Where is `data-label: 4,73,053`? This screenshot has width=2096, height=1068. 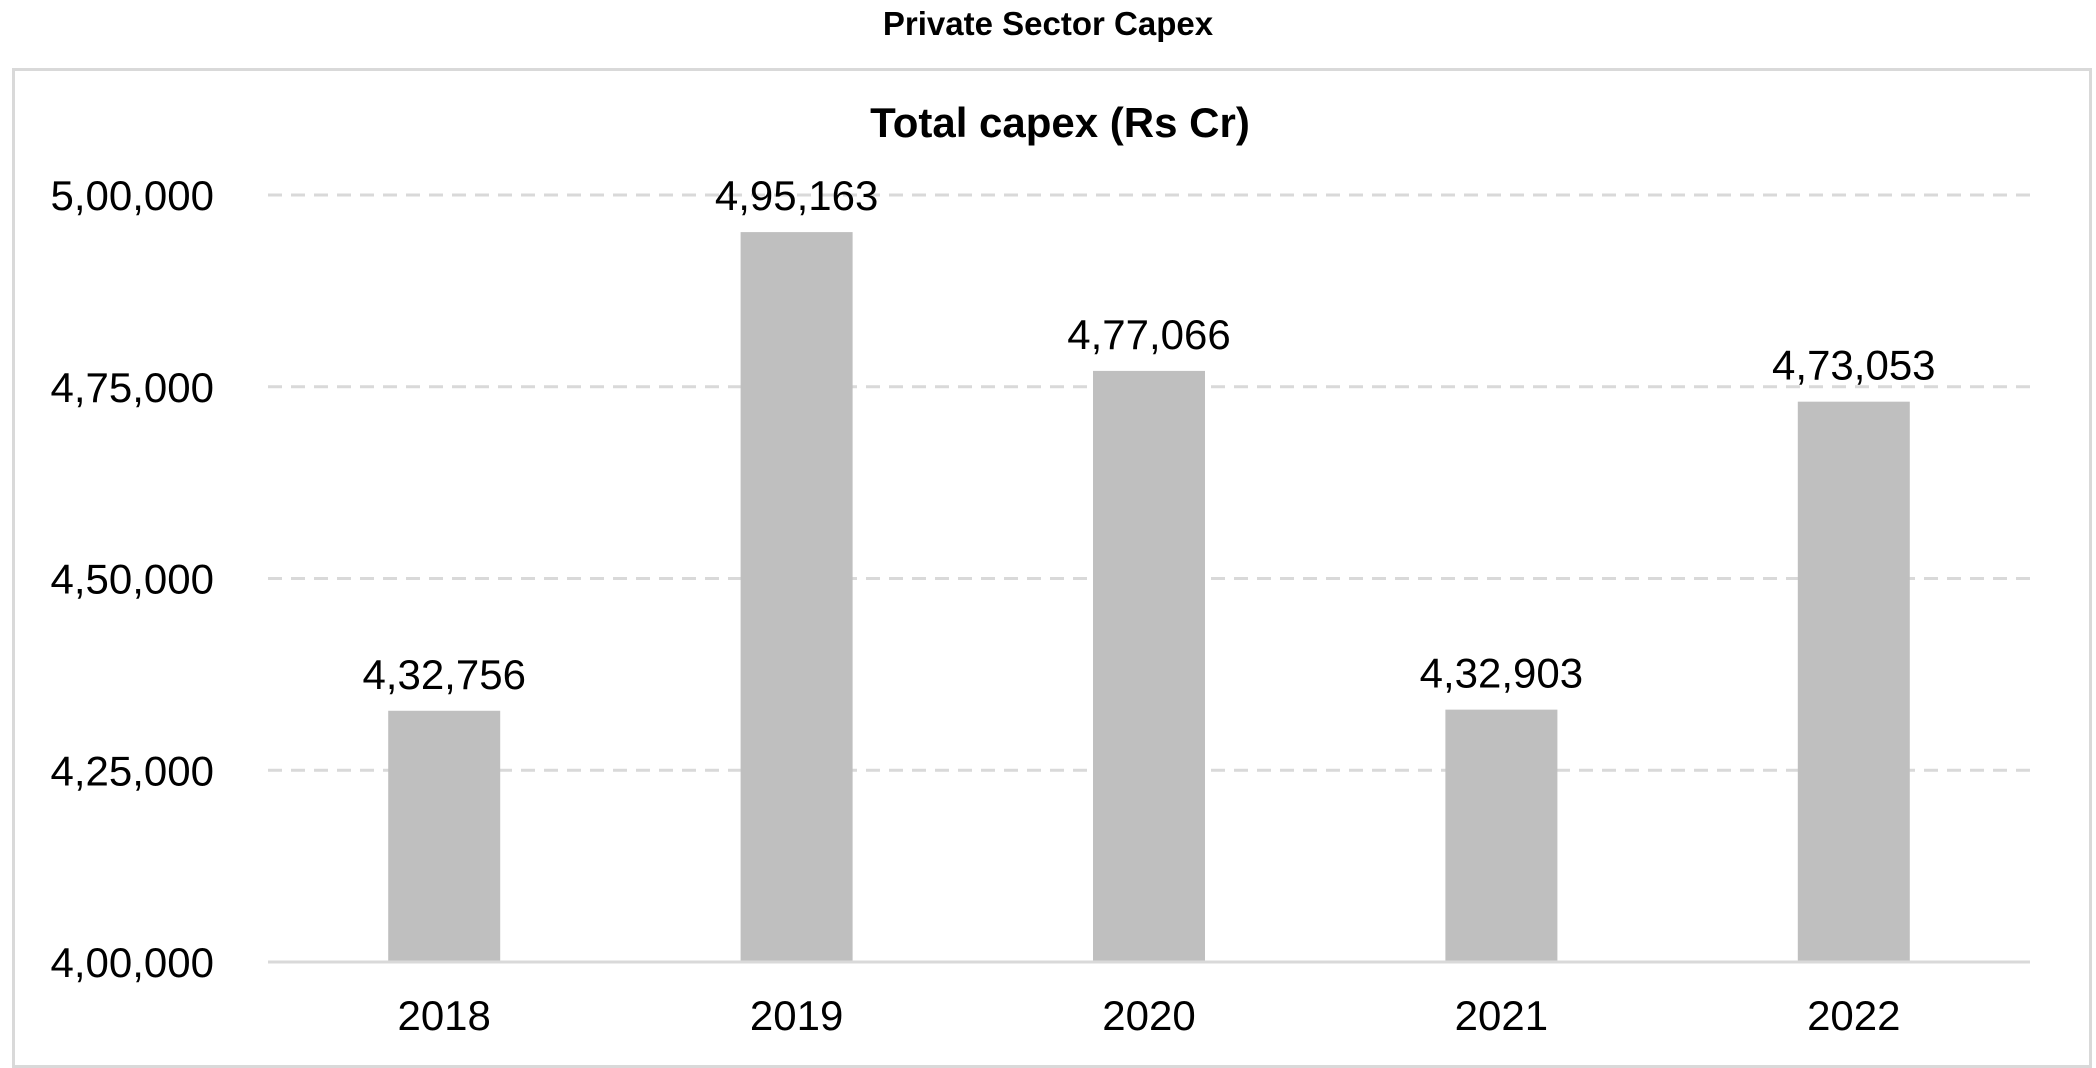
data-label: 4,73,053 is located at coordinates (1854, 365).